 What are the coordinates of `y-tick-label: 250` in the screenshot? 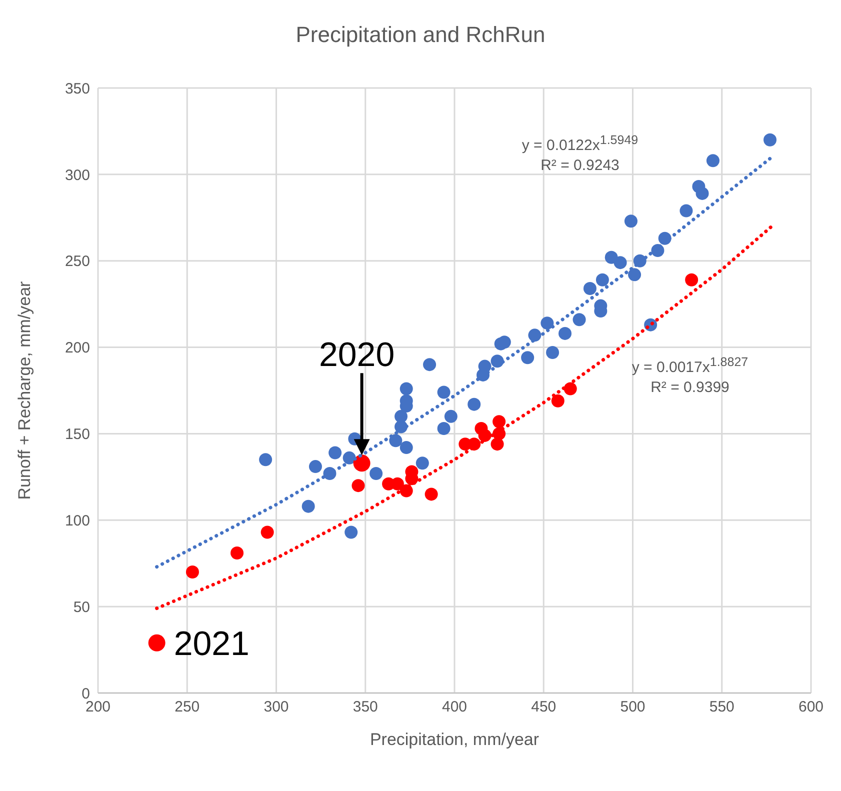 It's located at (77, 261).